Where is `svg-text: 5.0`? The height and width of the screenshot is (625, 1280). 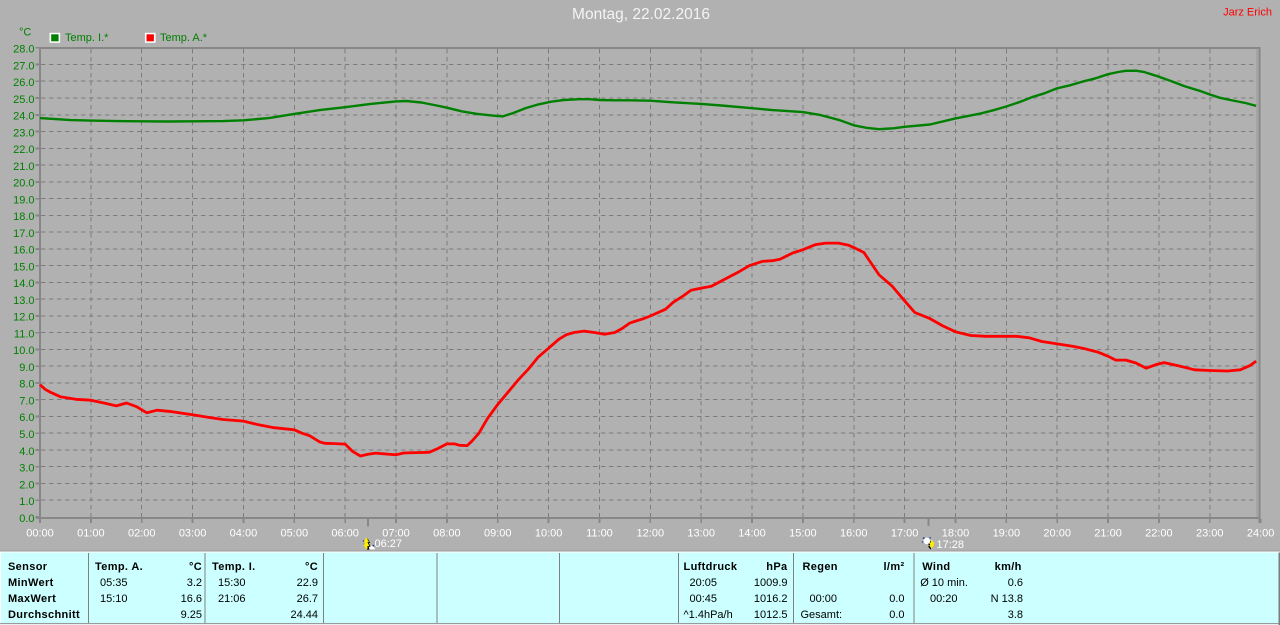 svg-text: 5.0 is located at coordinates (26, 435).